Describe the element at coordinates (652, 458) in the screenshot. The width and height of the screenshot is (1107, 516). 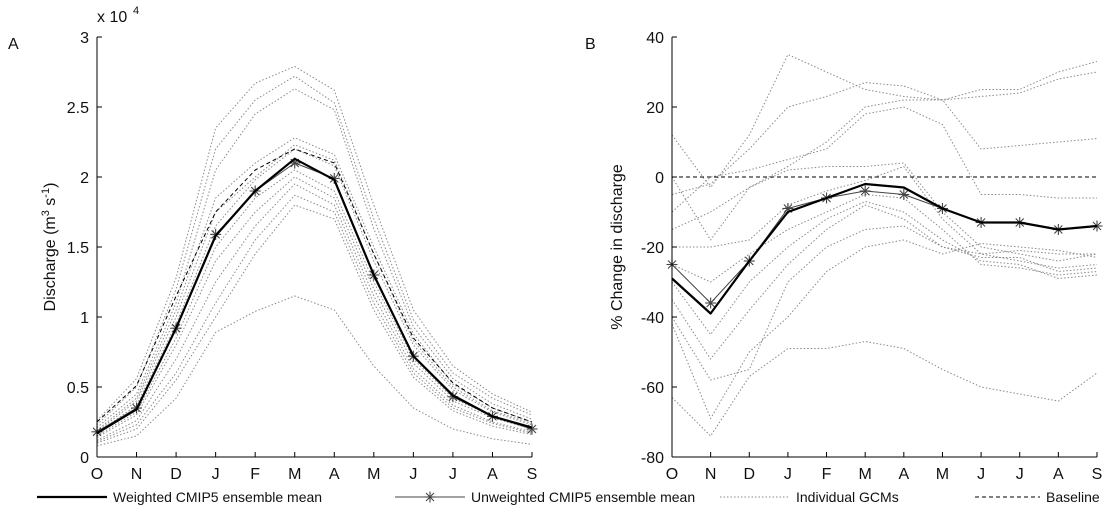
I see `y-tick-label: -80` at that location.